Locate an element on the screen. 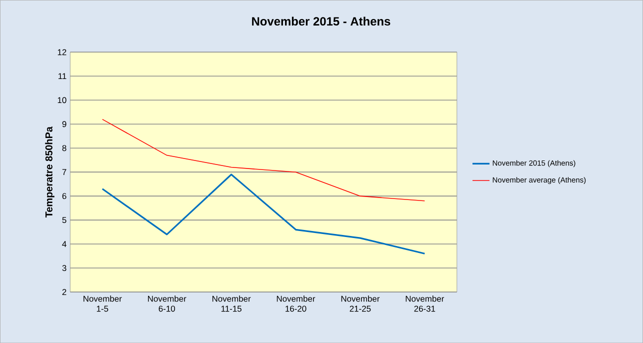 This screenshot has width=643, height=343. y-axis-title: Temperatre 850hPa is located at coordinates (49, 172).